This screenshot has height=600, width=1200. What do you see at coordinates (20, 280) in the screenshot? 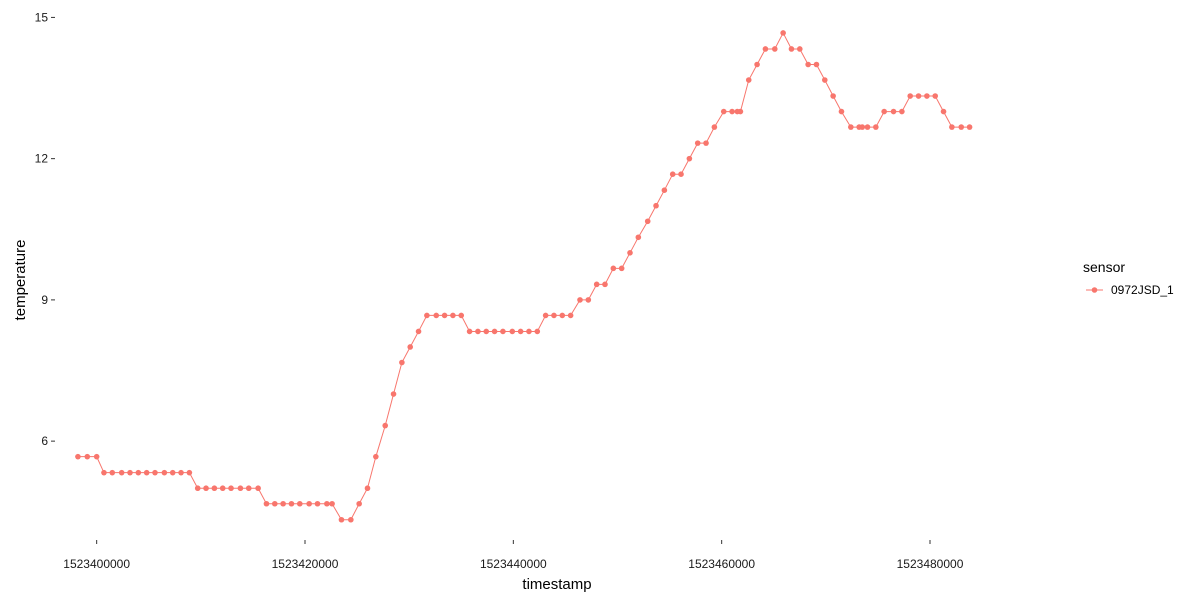
I see `y-axis-title: temperature` at bounding box center [20, 280].